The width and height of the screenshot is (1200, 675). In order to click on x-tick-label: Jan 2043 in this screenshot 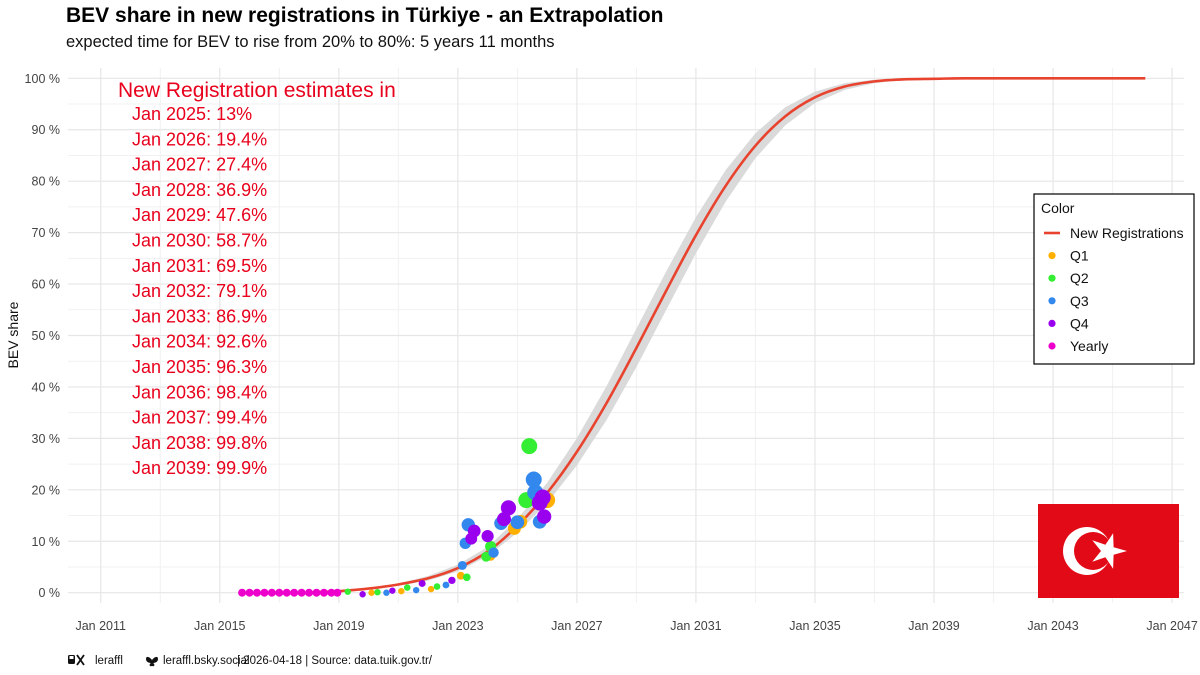, I will do `click(1052, 626)`.